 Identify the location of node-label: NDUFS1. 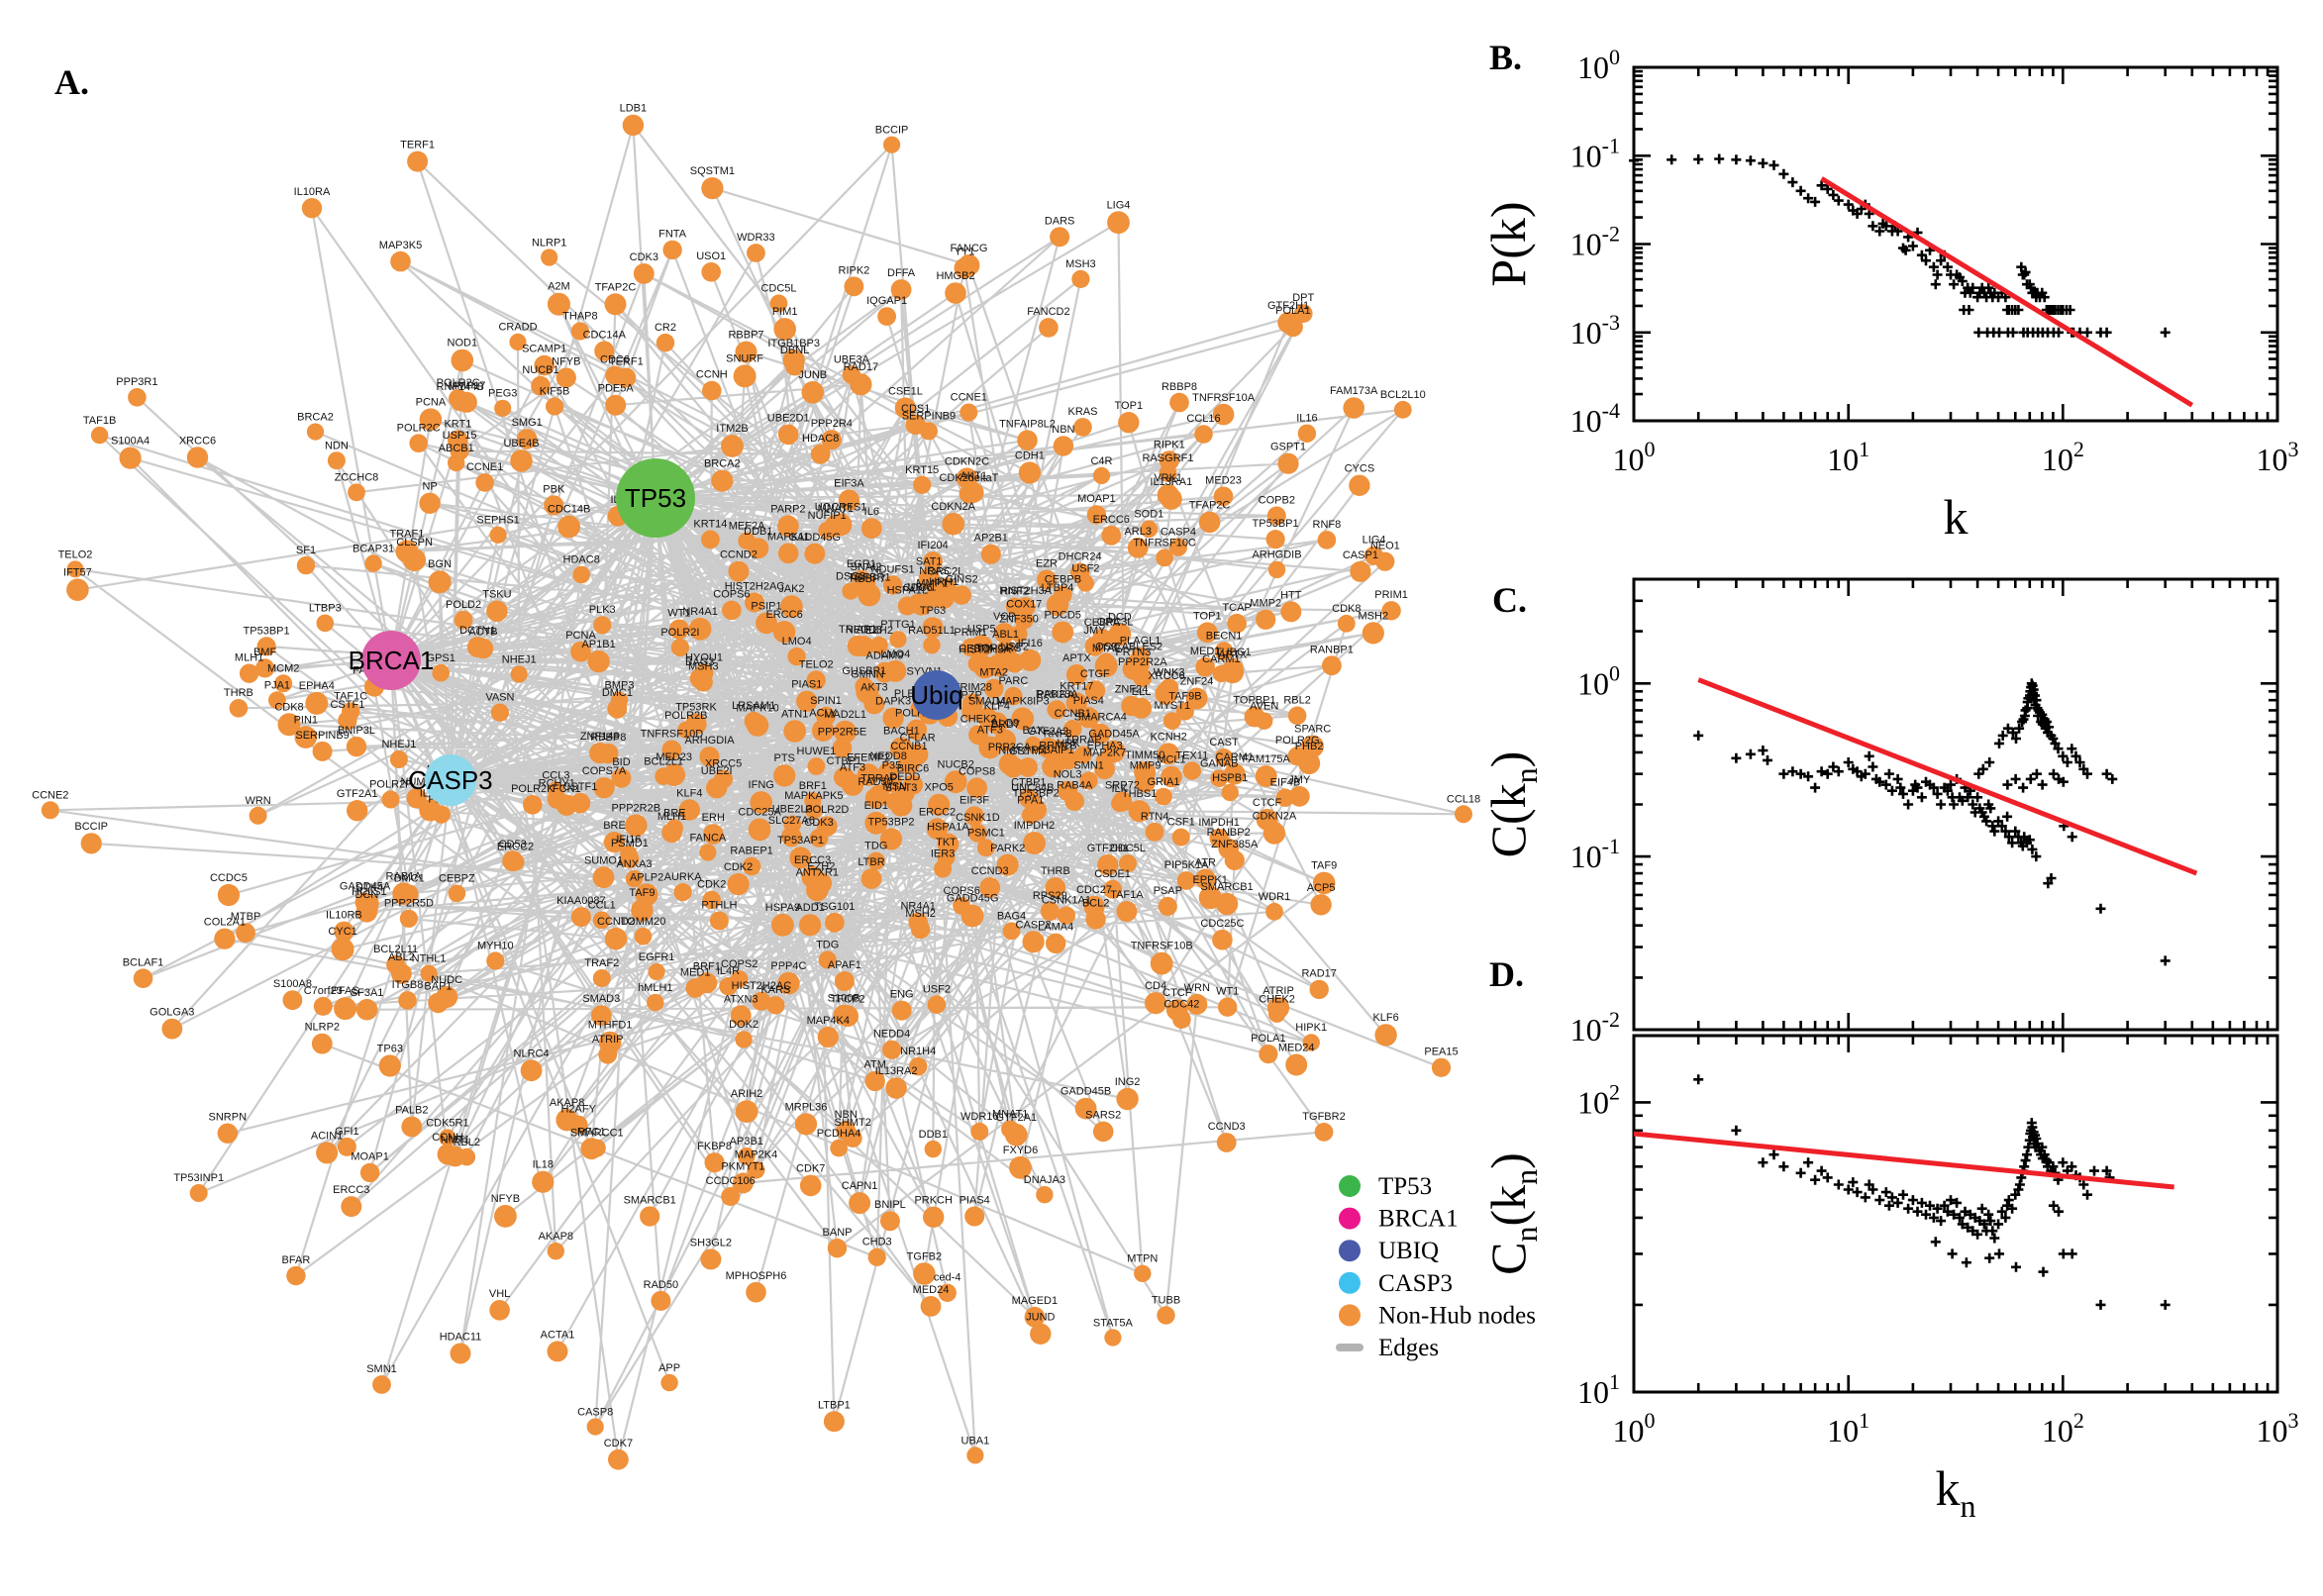
(893, 569).